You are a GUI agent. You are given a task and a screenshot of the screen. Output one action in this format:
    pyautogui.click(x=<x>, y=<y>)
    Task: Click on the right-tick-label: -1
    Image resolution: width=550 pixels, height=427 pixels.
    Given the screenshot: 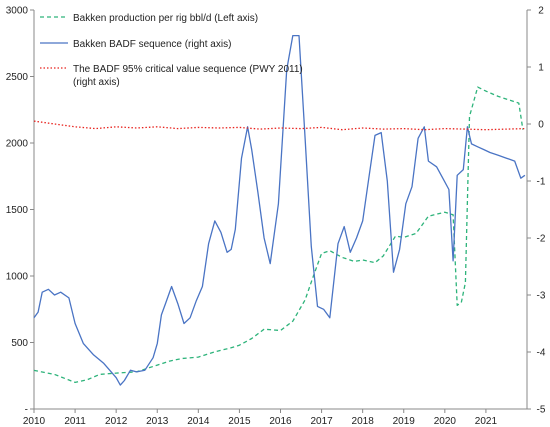 What is the action you would take?
    pyautogui.click(x=541, y=182)
    